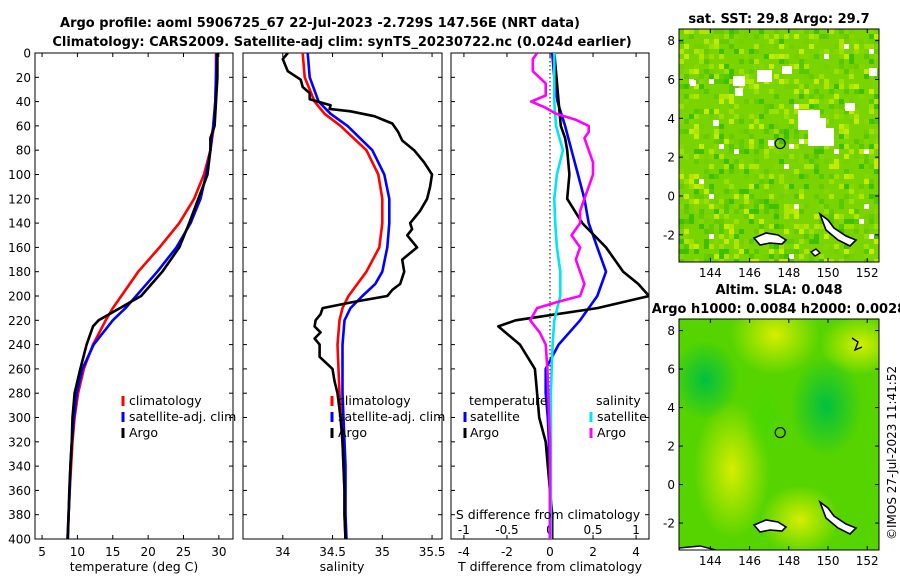  What do you see at coordinates (357, 296) in the screenshot?
I see `salinity-lines` at bounding box center [357, 296].